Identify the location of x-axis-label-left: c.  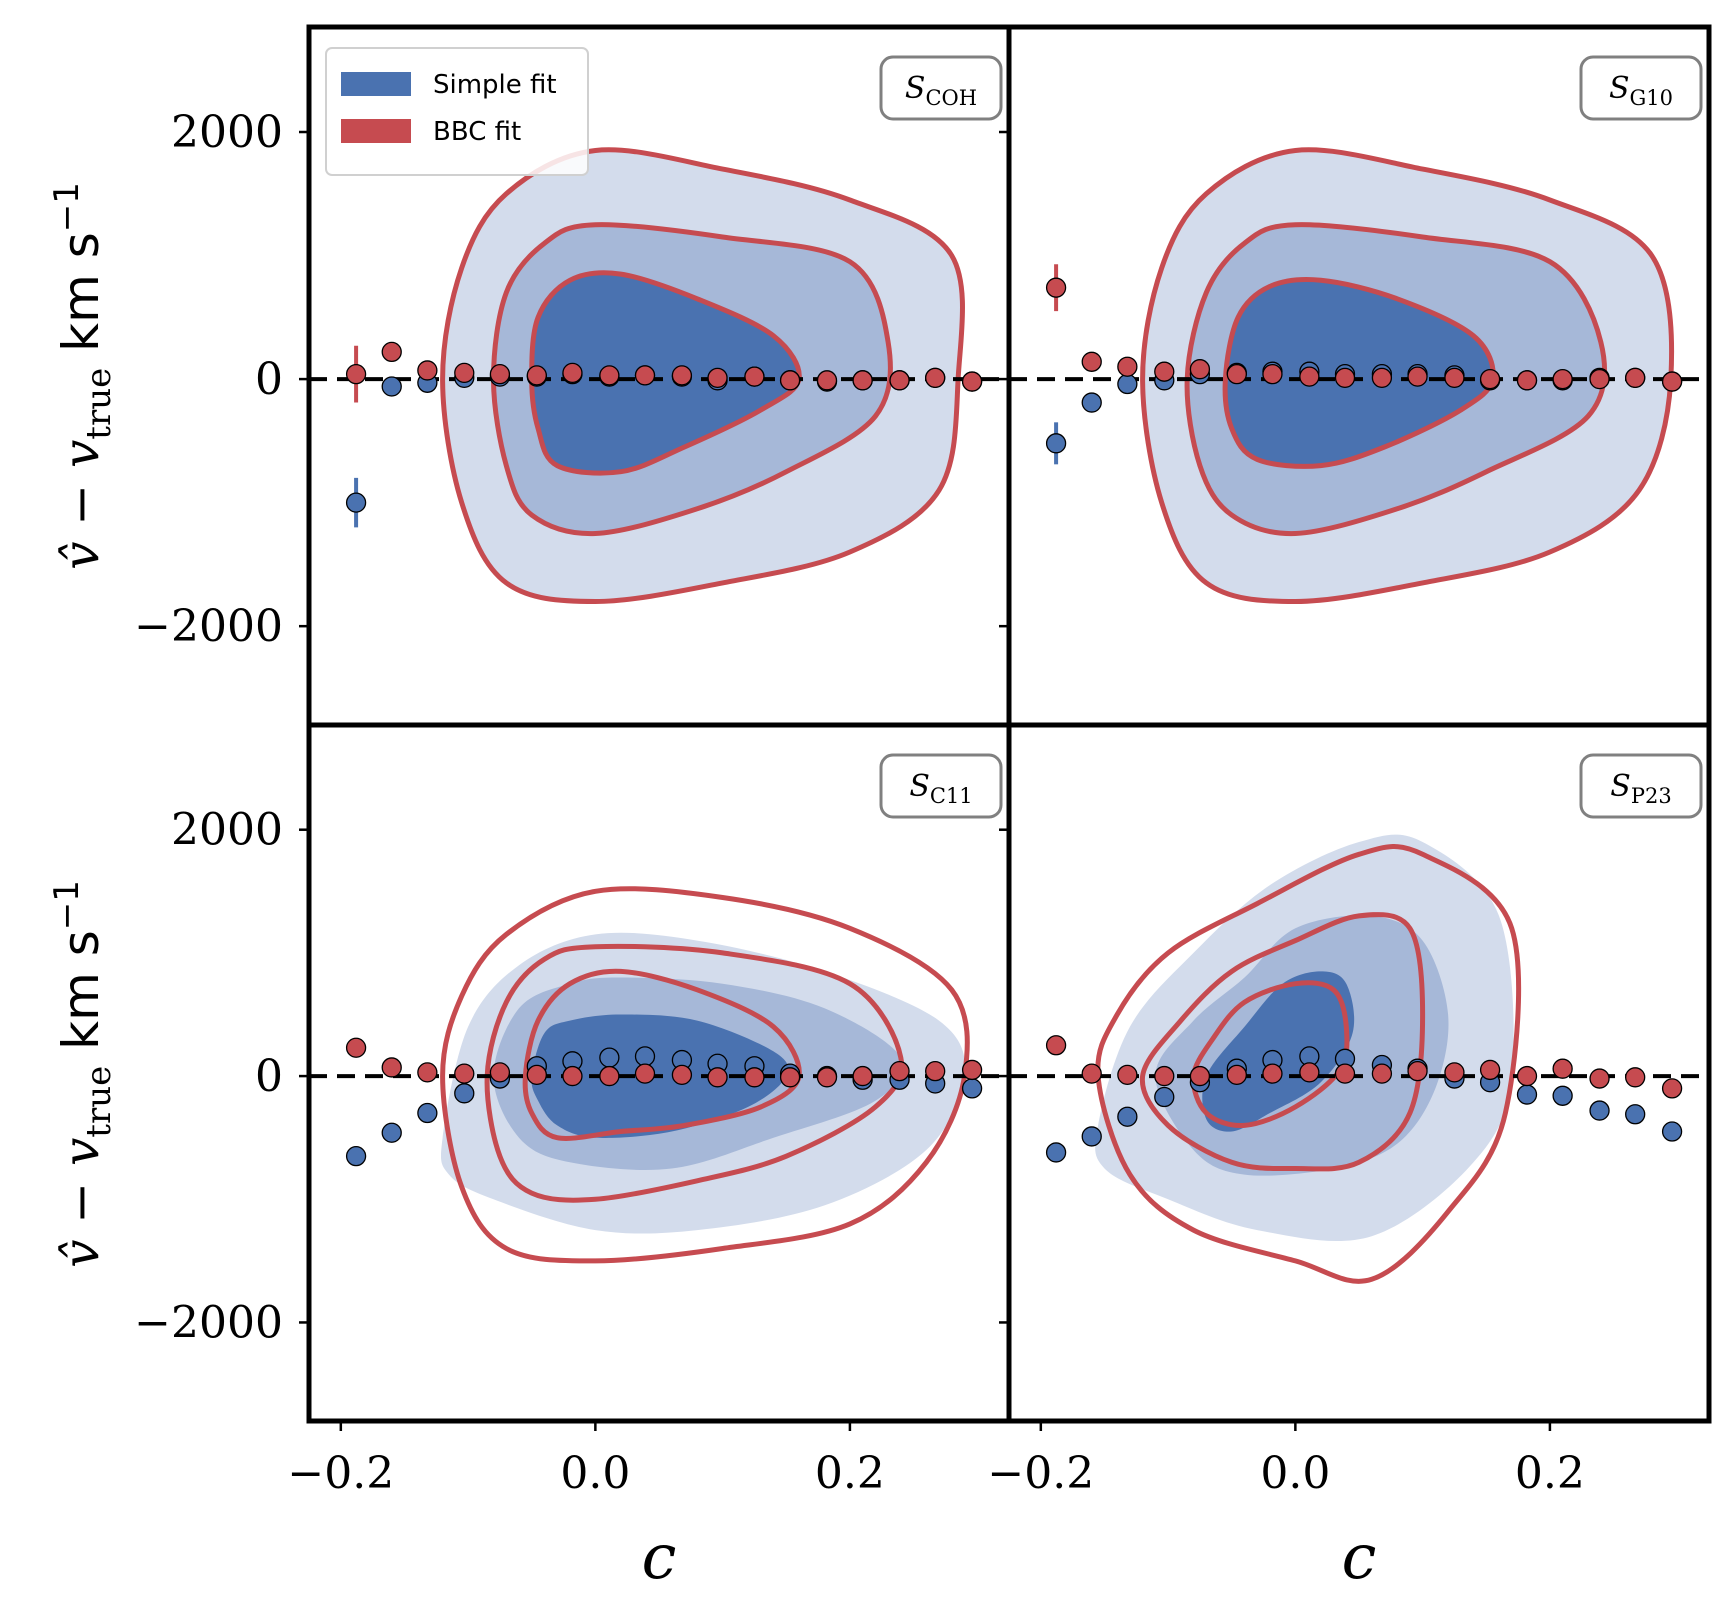
(659, 1556).